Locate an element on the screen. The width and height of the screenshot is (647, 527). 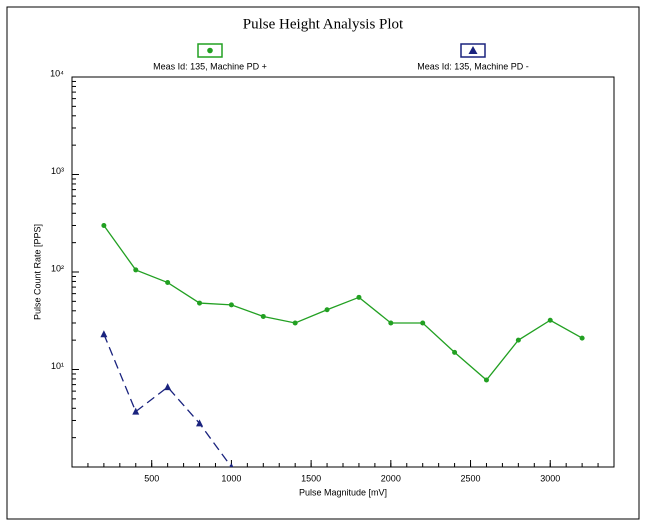
y-tick-label: 10¹ is located at coordinates (57, 366).